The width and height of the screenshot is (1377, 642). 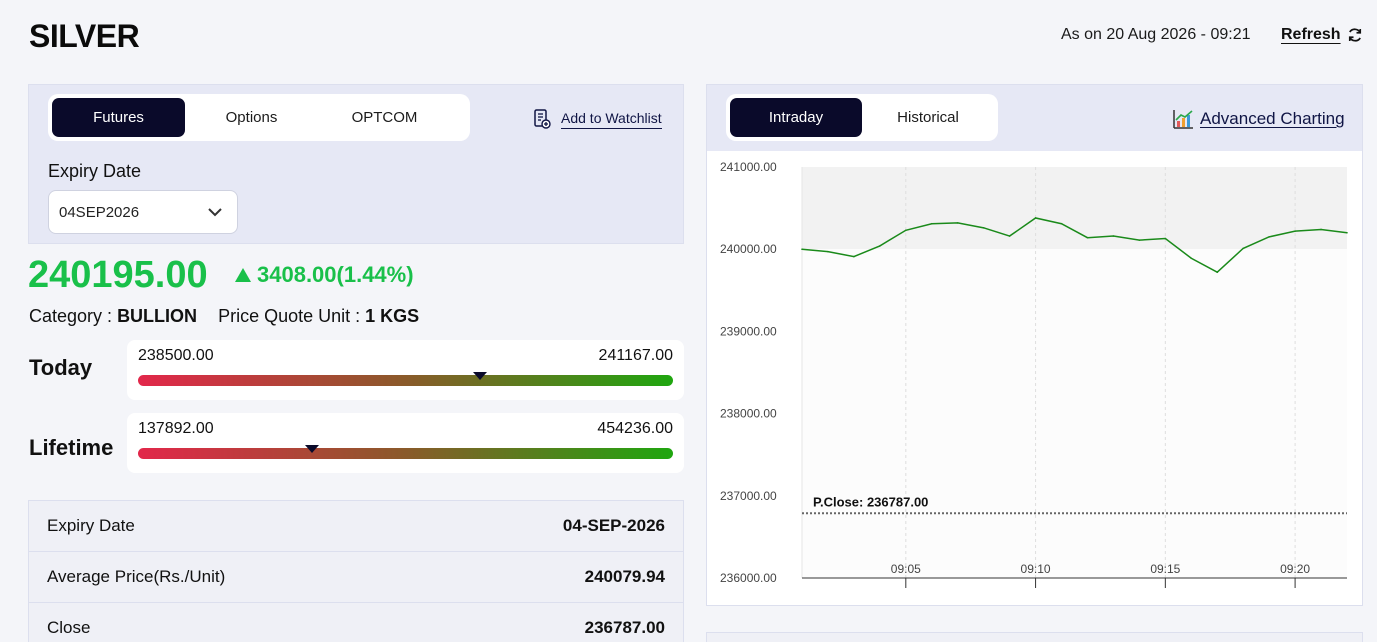 I want to click on chart-tabs: Intraday Historical, so click(x=862, y=117).